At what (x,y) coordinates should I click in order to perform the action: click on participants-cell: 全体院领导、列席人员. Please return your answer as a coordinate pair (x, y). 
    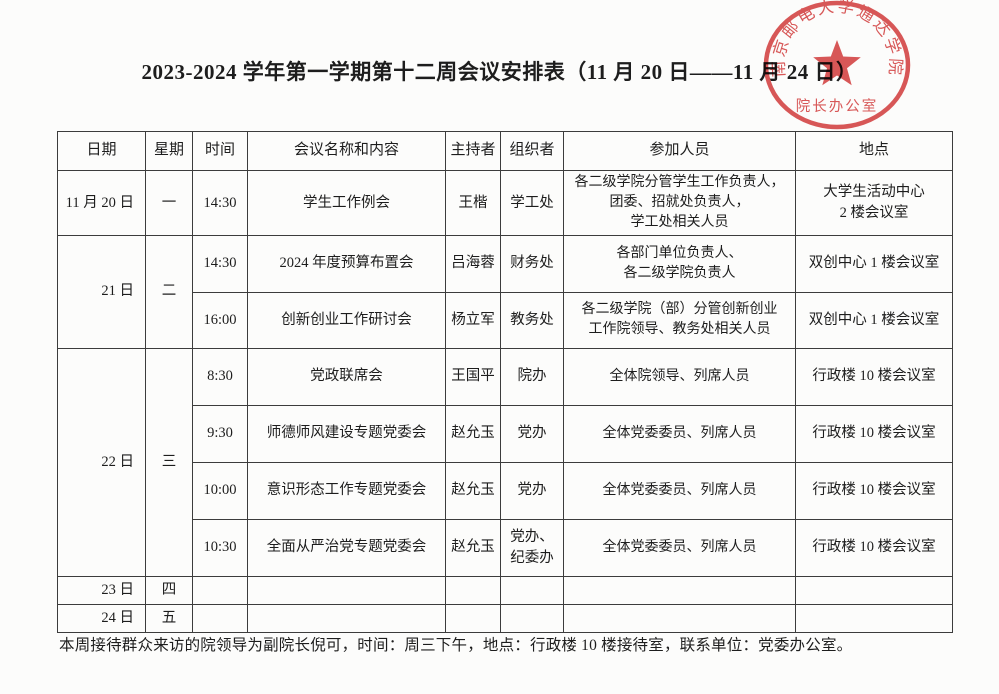
    Looking at the image, I should click on (679, 376).